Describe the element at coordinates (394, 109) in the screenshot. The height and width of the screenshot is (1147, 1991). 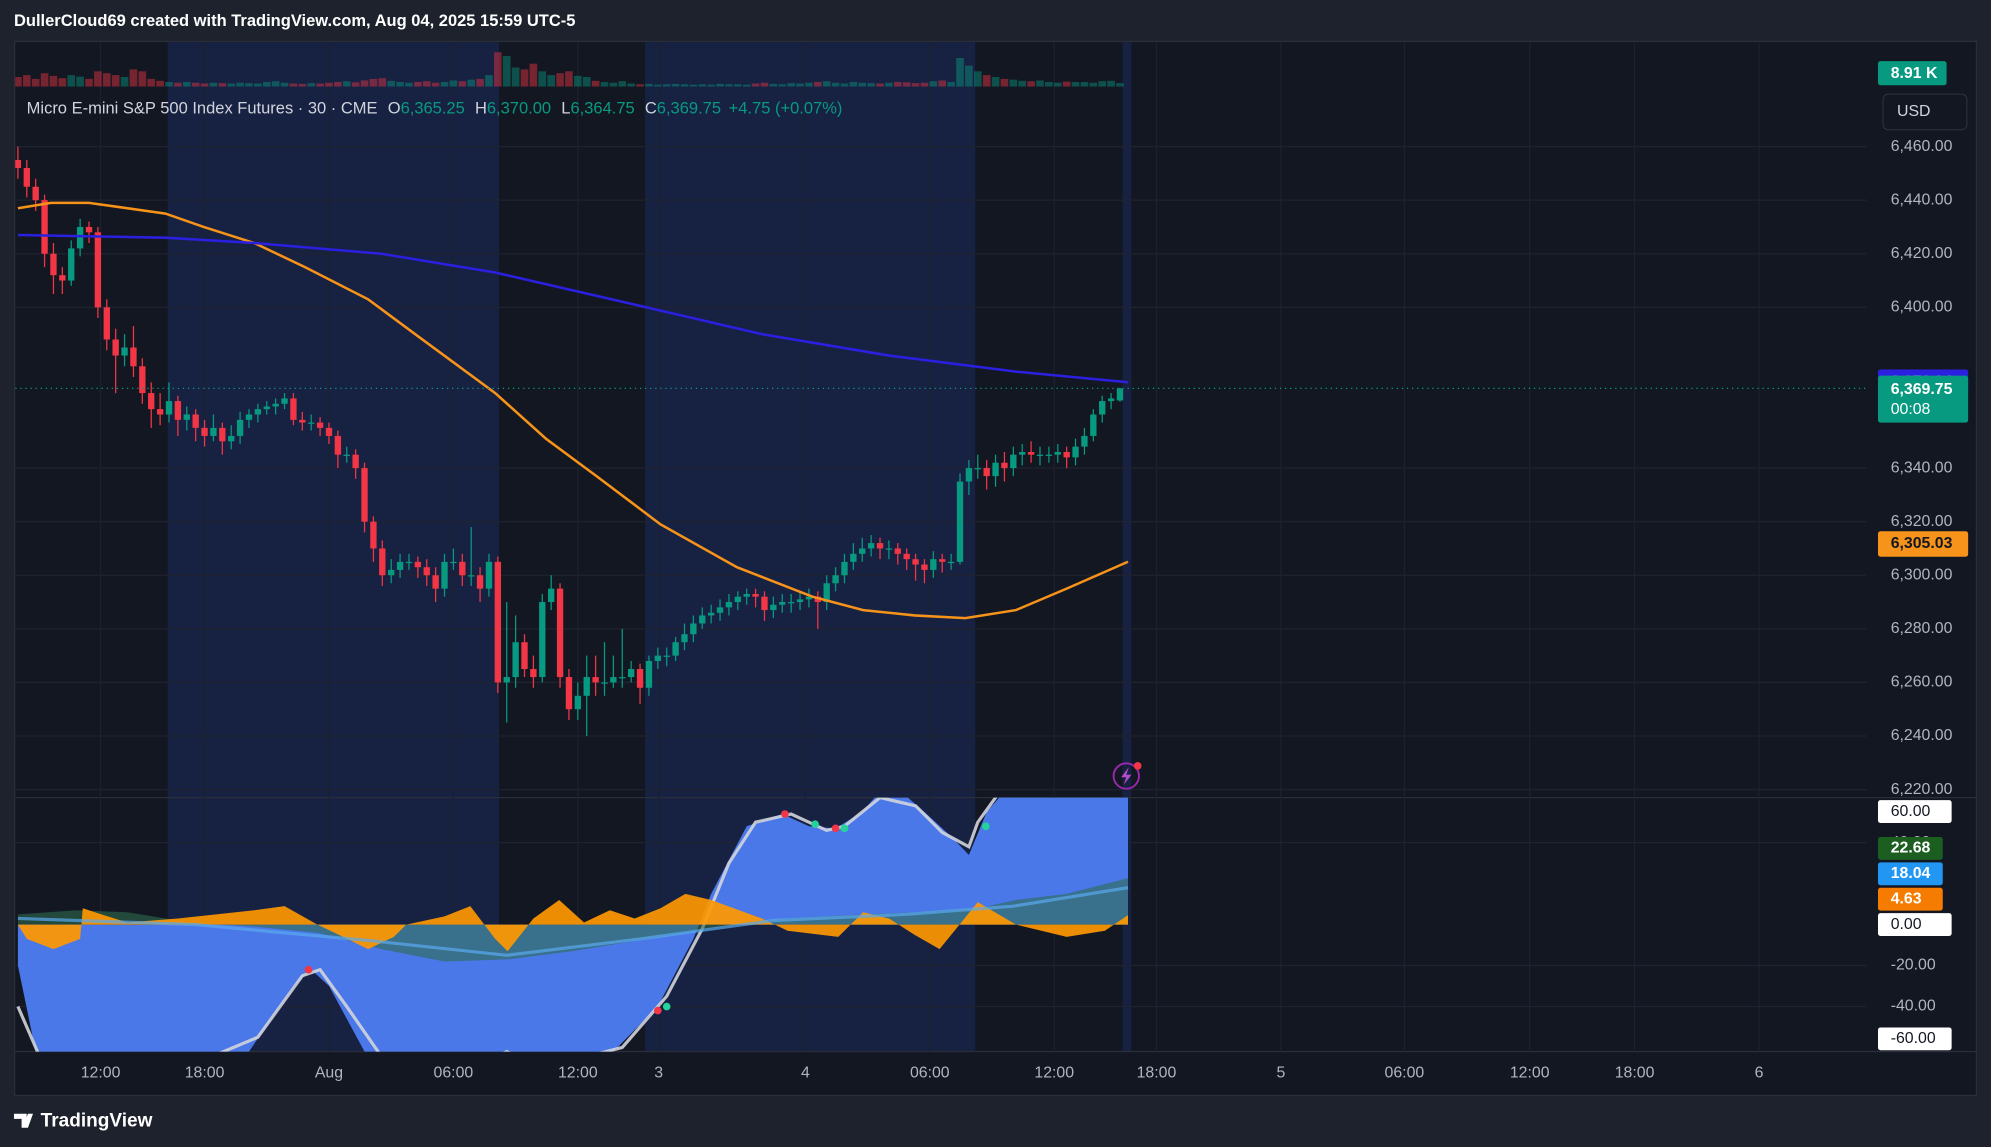
I see `legend-key: O` at that location.